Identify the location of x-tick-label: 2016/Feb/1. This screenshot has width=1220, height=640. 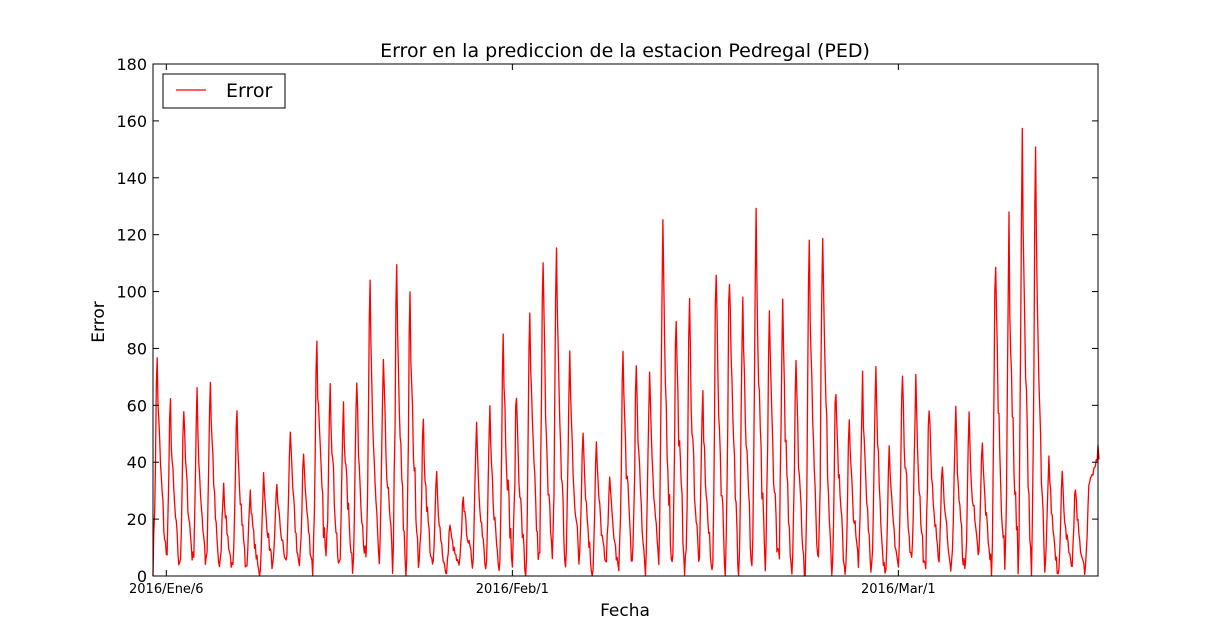
(512, 589).